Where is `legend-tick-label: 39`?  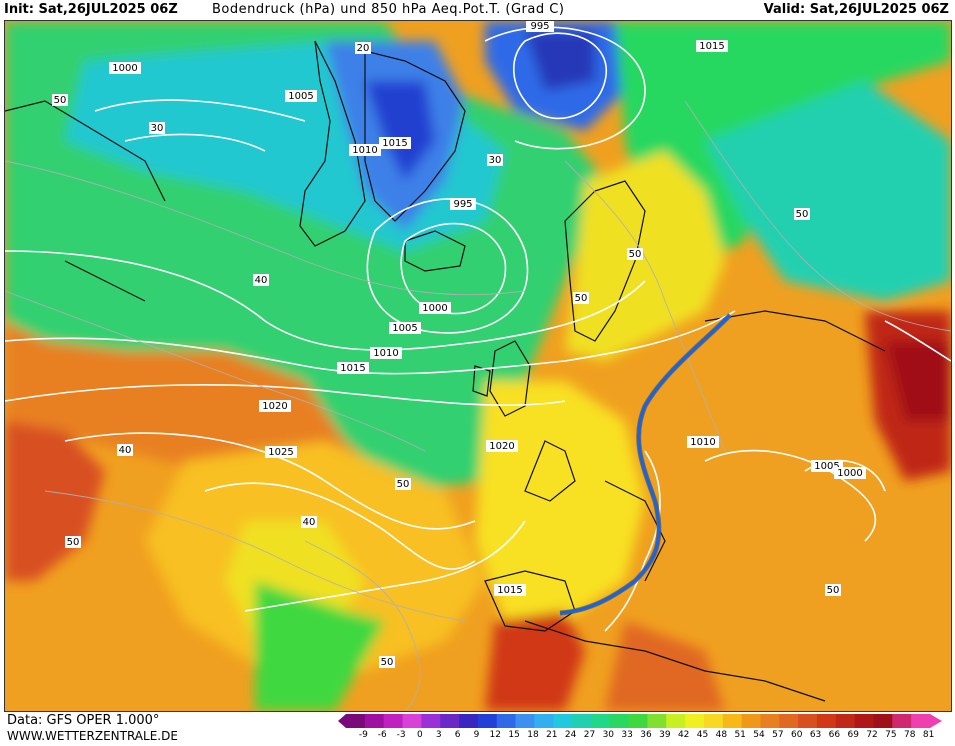 legend-tick-label: 39 is located at coordinates (665, 735).